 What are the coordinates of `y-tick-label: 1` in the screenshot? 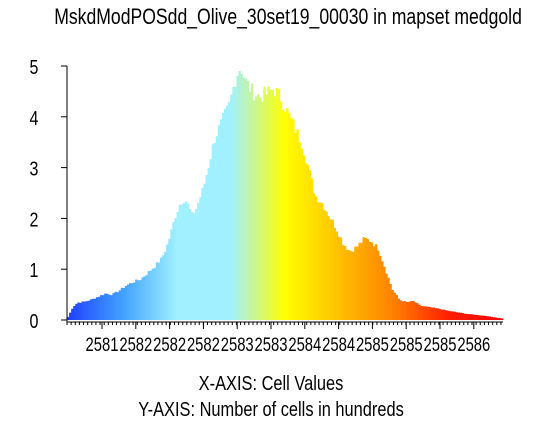 It's located at (34, 271).